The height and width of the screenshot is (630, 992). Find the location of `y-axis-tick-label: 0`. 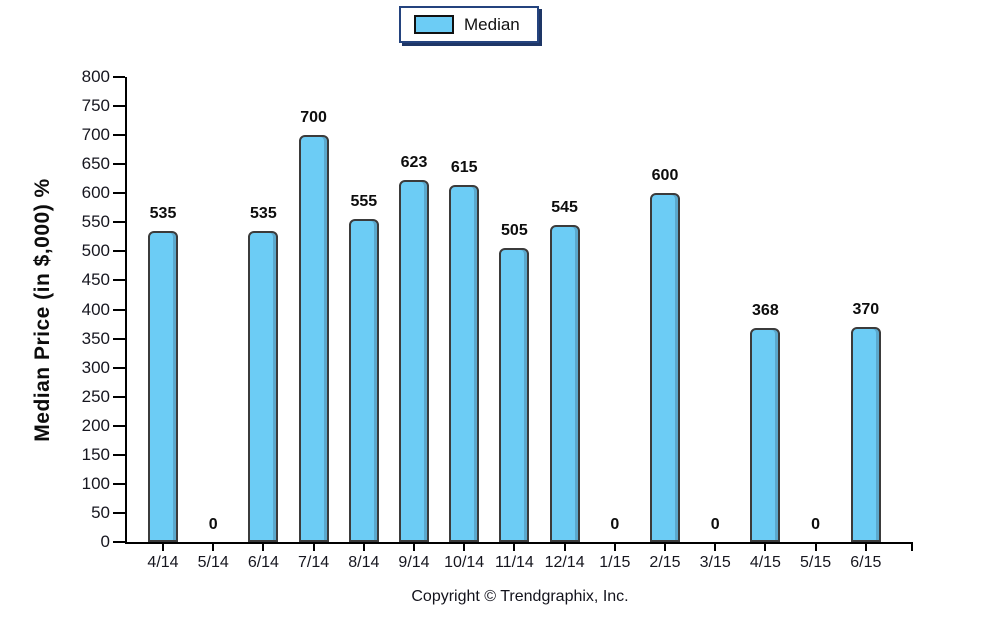

y-axis-tick-label: 0 is located at coordinates (105, 541).